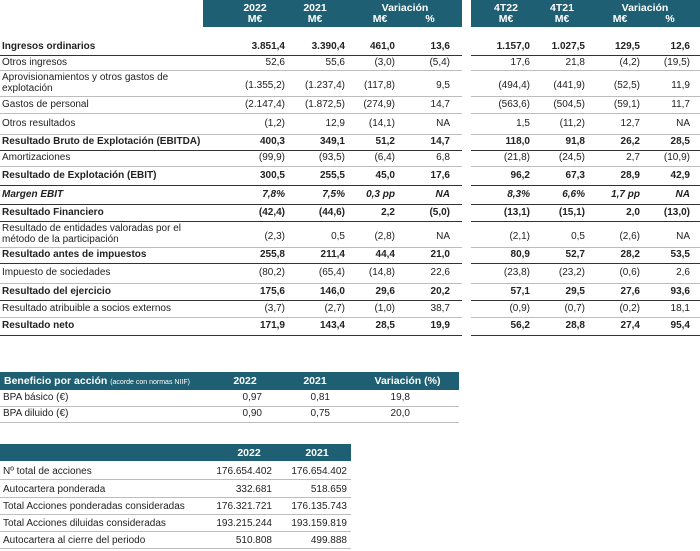 The width and height of the screenshot is (700, 551). Describe the element at coordinates (573, 194) in the screenshot. I see `row-value: 6,6%` at that location.